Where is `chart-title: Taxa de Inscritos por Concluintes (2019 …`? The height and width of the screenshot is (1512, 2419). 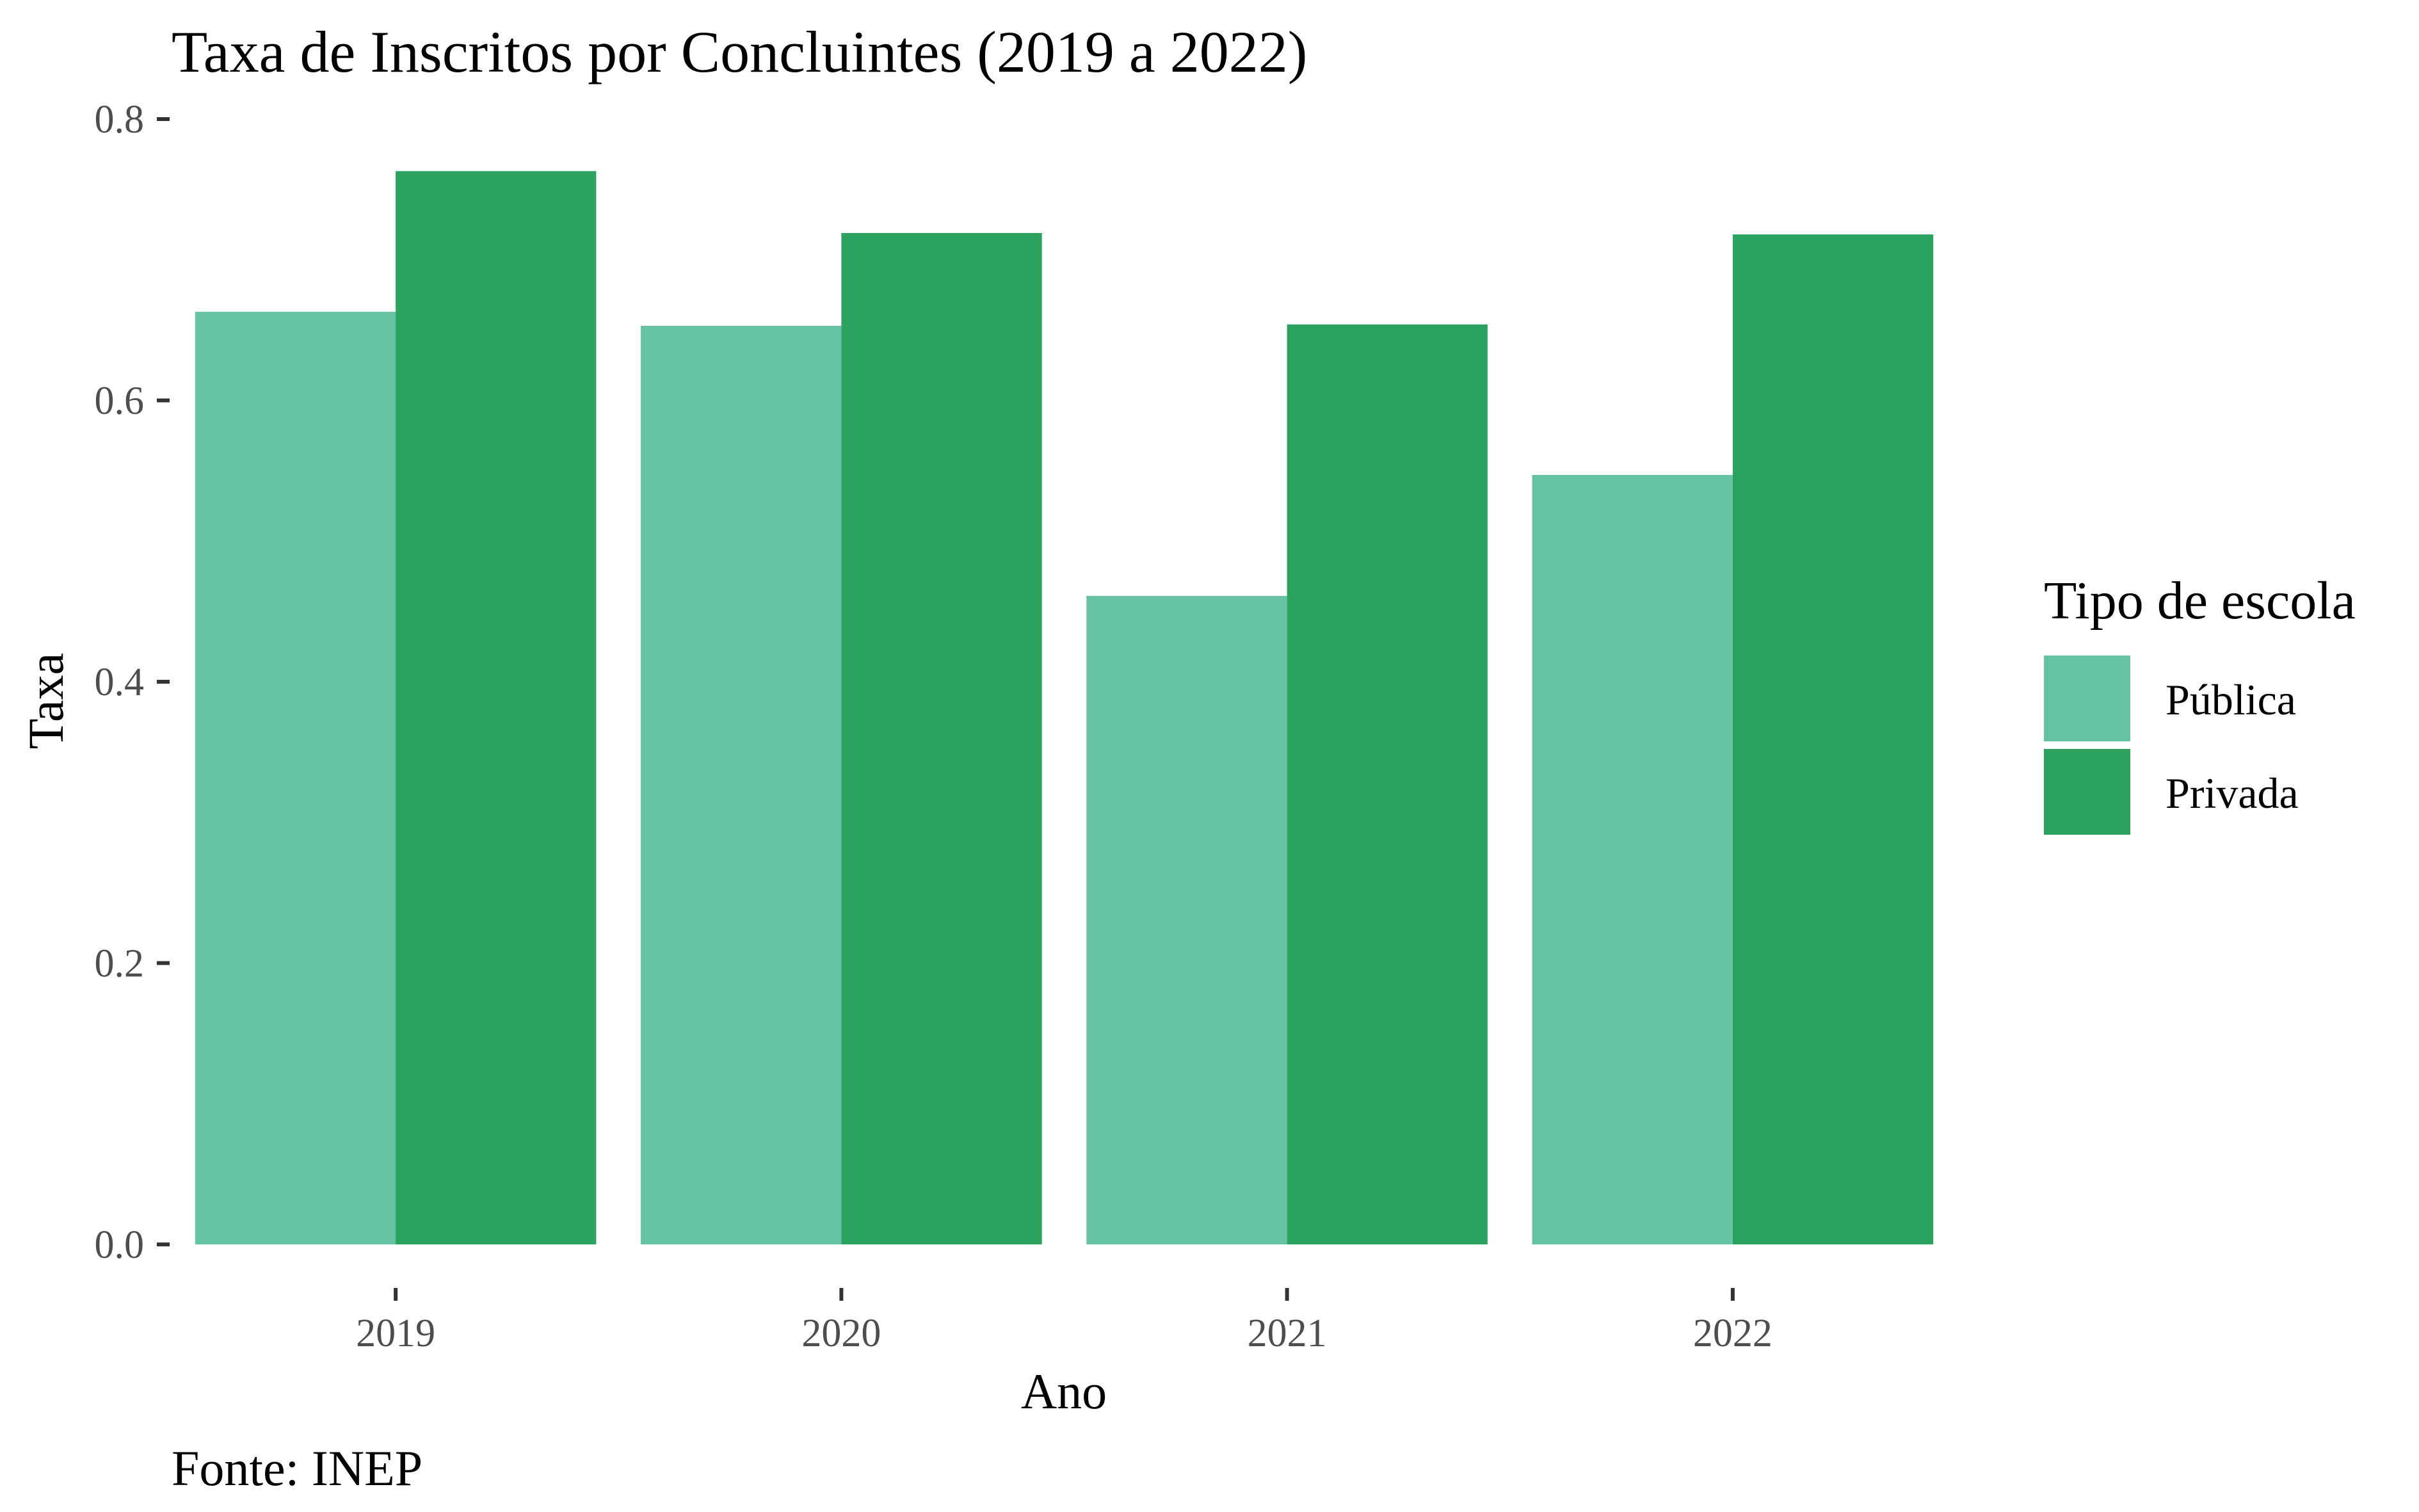 chart-title: Taxa de Inscritos por Concluintes (2019 … is located at coordinates (739, 51).